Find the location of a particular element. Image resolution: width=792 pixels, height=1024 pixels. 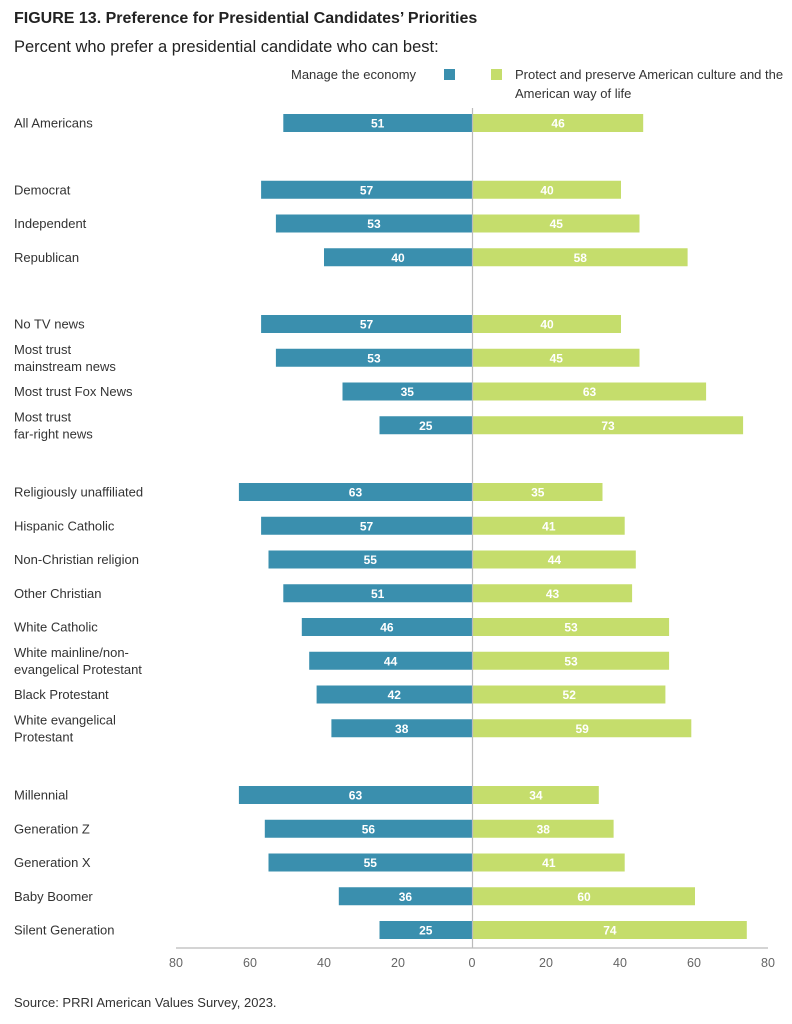

value-label-culture: 46 is located at coordinates (558, 124).